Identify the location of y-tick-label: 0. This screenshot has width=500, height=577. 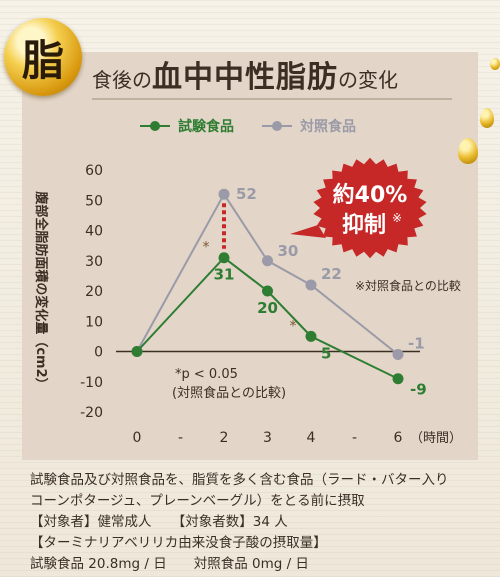
(98, 353).